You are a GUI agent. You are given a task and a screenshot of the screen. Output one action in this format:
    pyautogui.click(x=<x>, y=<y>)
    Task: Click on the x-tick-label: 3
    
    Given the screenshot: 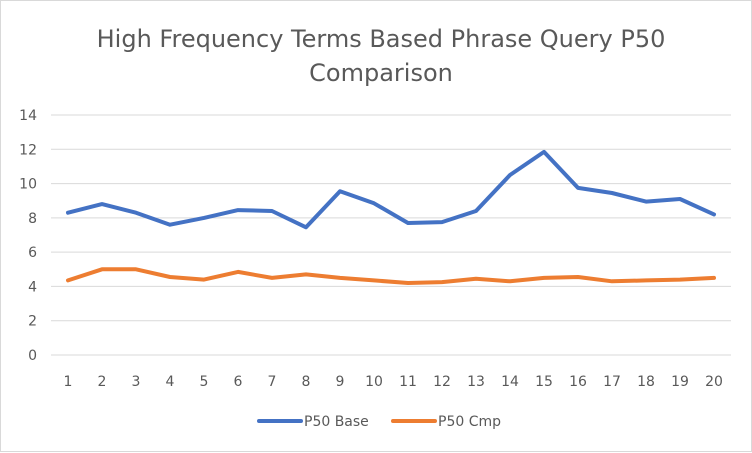 What is the action you would take?
    pyautogui.click(x=136, y=382)
    